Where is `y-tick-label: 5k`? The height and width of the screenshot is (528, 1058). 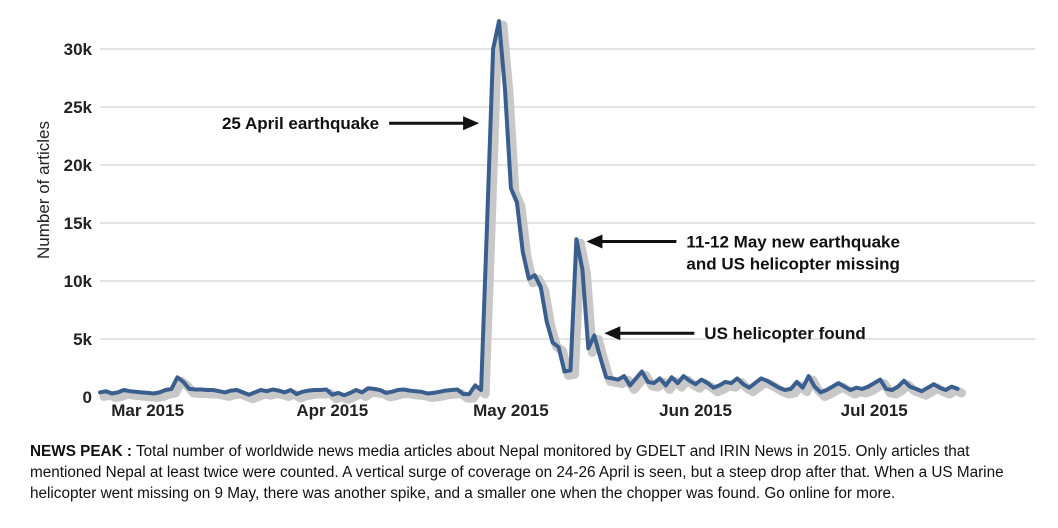
y-tick-label: 5k is located at coordinates (82, 339).